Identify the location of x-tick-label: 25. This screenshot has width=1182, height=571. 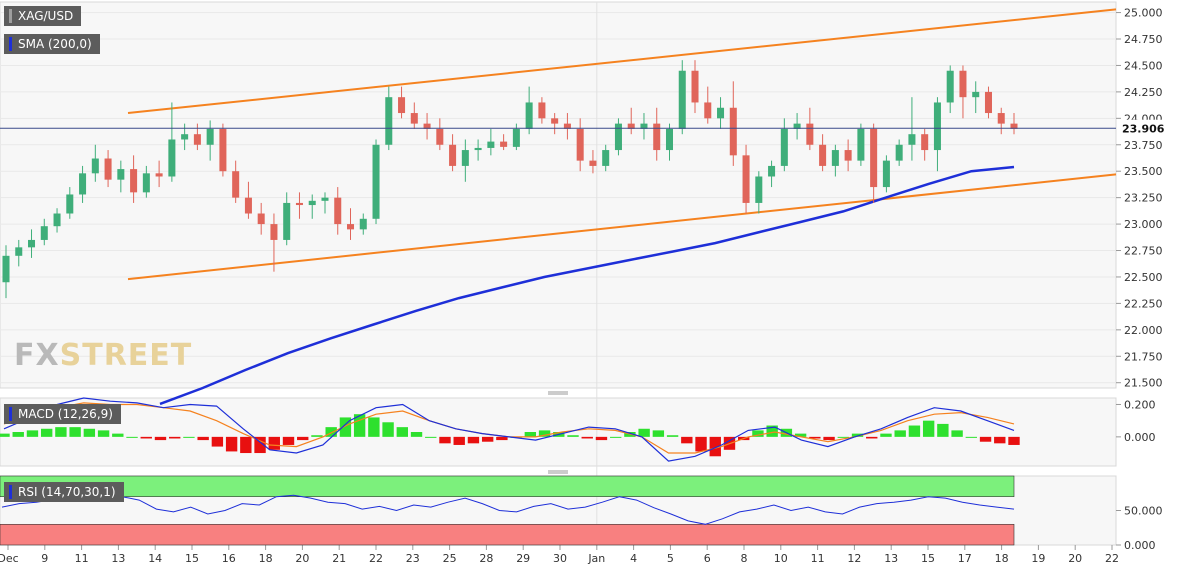
(450, 558).